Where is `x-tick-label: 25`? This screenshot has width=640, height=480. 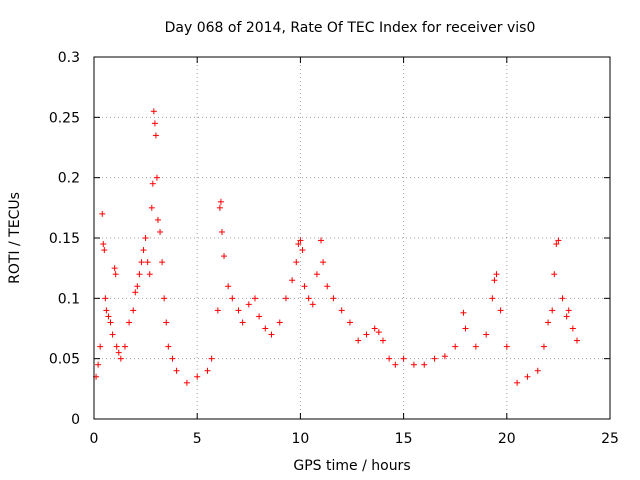
x-tick-label: 25 is located at coordinates (610, 439).